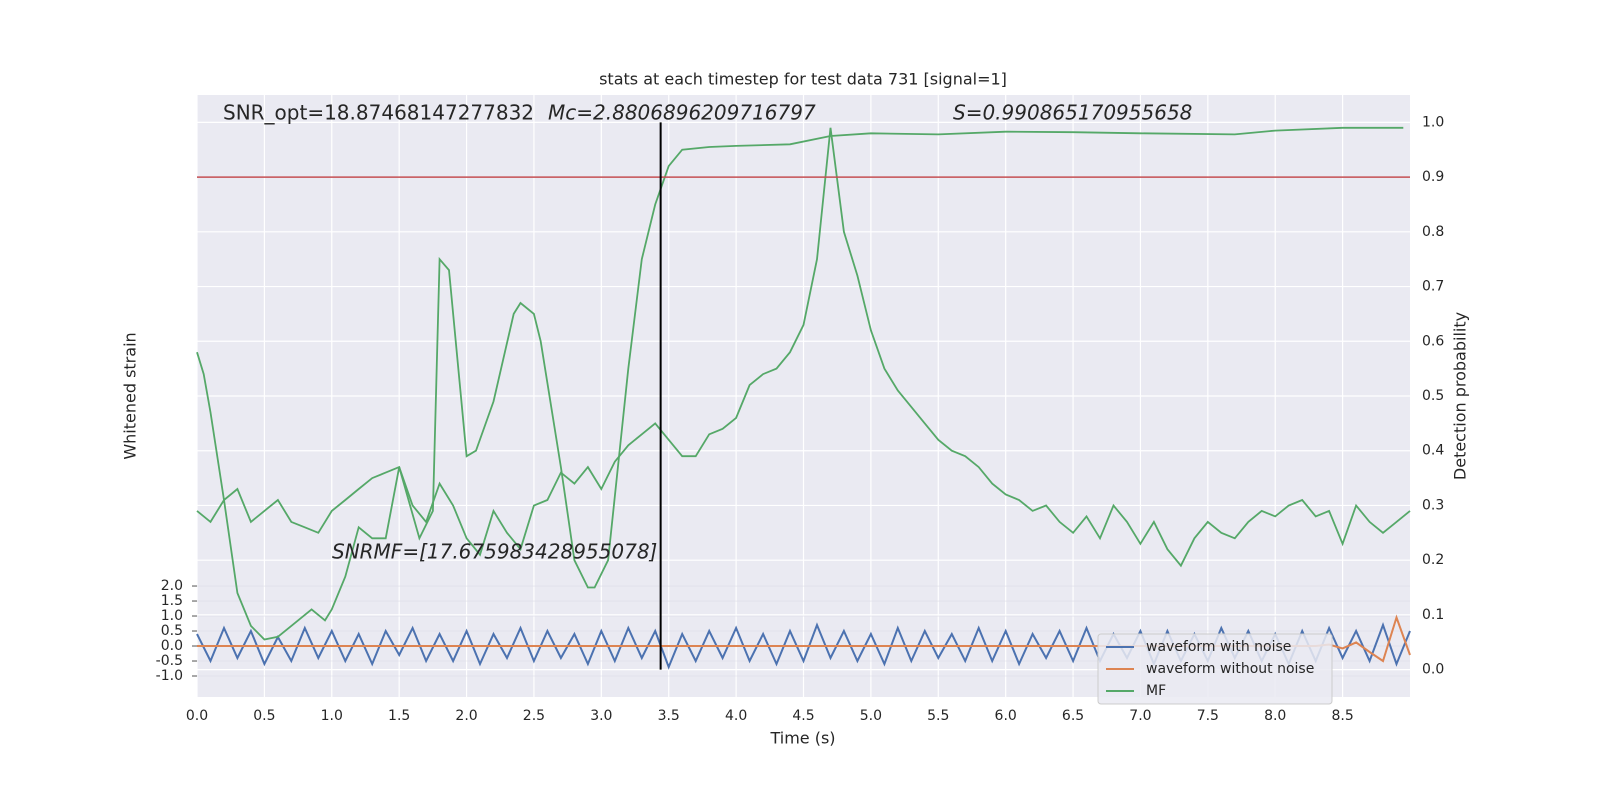  Describe the element at coordinates (1433, 122) in the screenshot. I see `y2-tick-label: 1.0` at that location.